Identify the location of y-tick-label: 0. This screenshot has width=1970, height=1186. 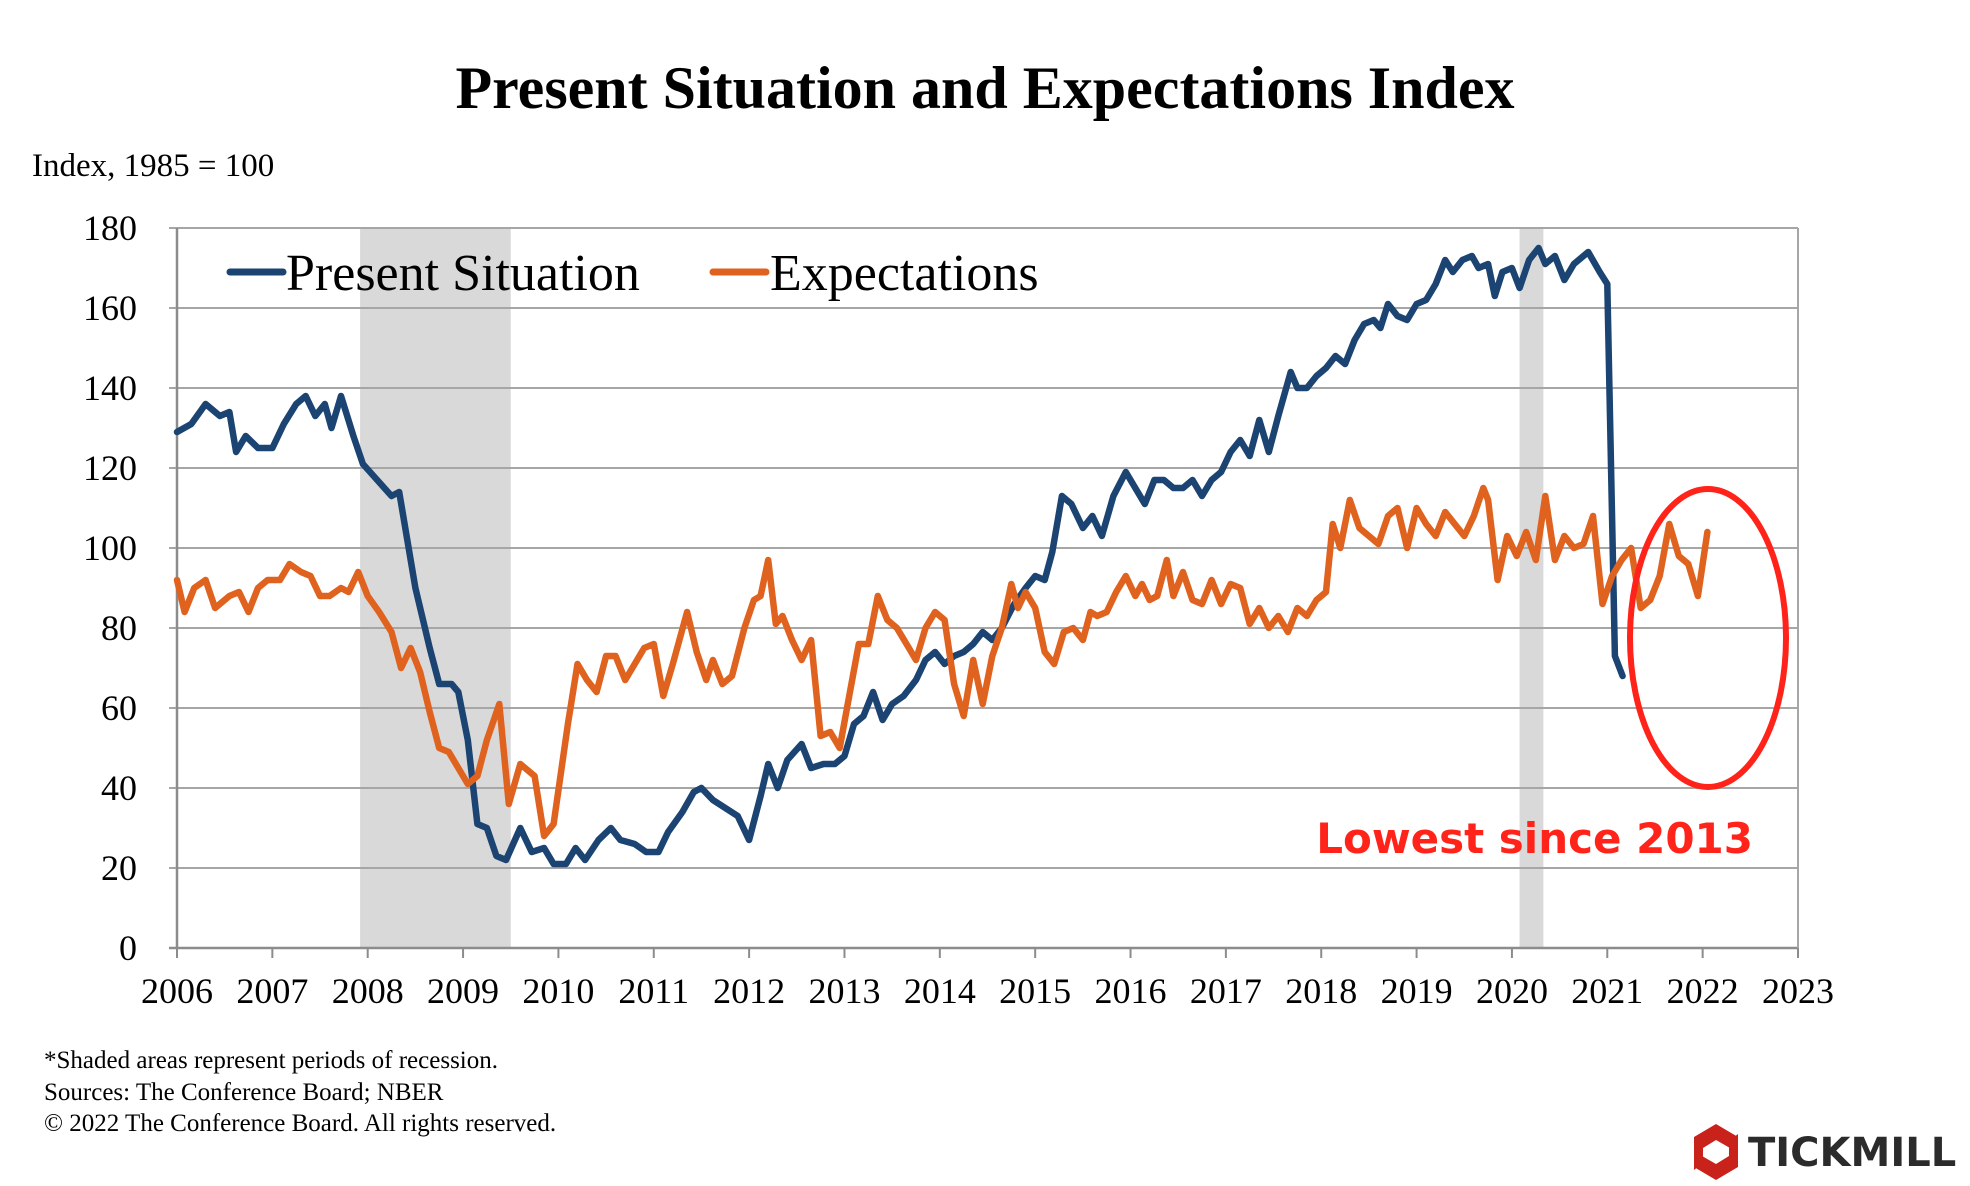
(128, 948).